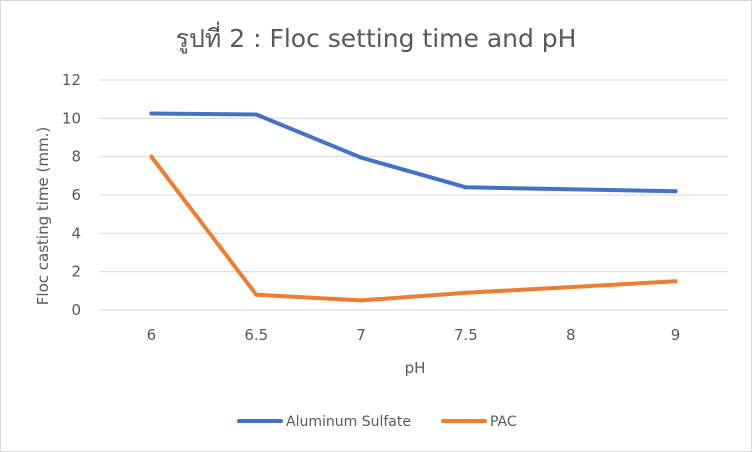 This screenshot has width=752, height=452. I want to click on legend: Aluminum Sulfate PAC, so click(377, 422).